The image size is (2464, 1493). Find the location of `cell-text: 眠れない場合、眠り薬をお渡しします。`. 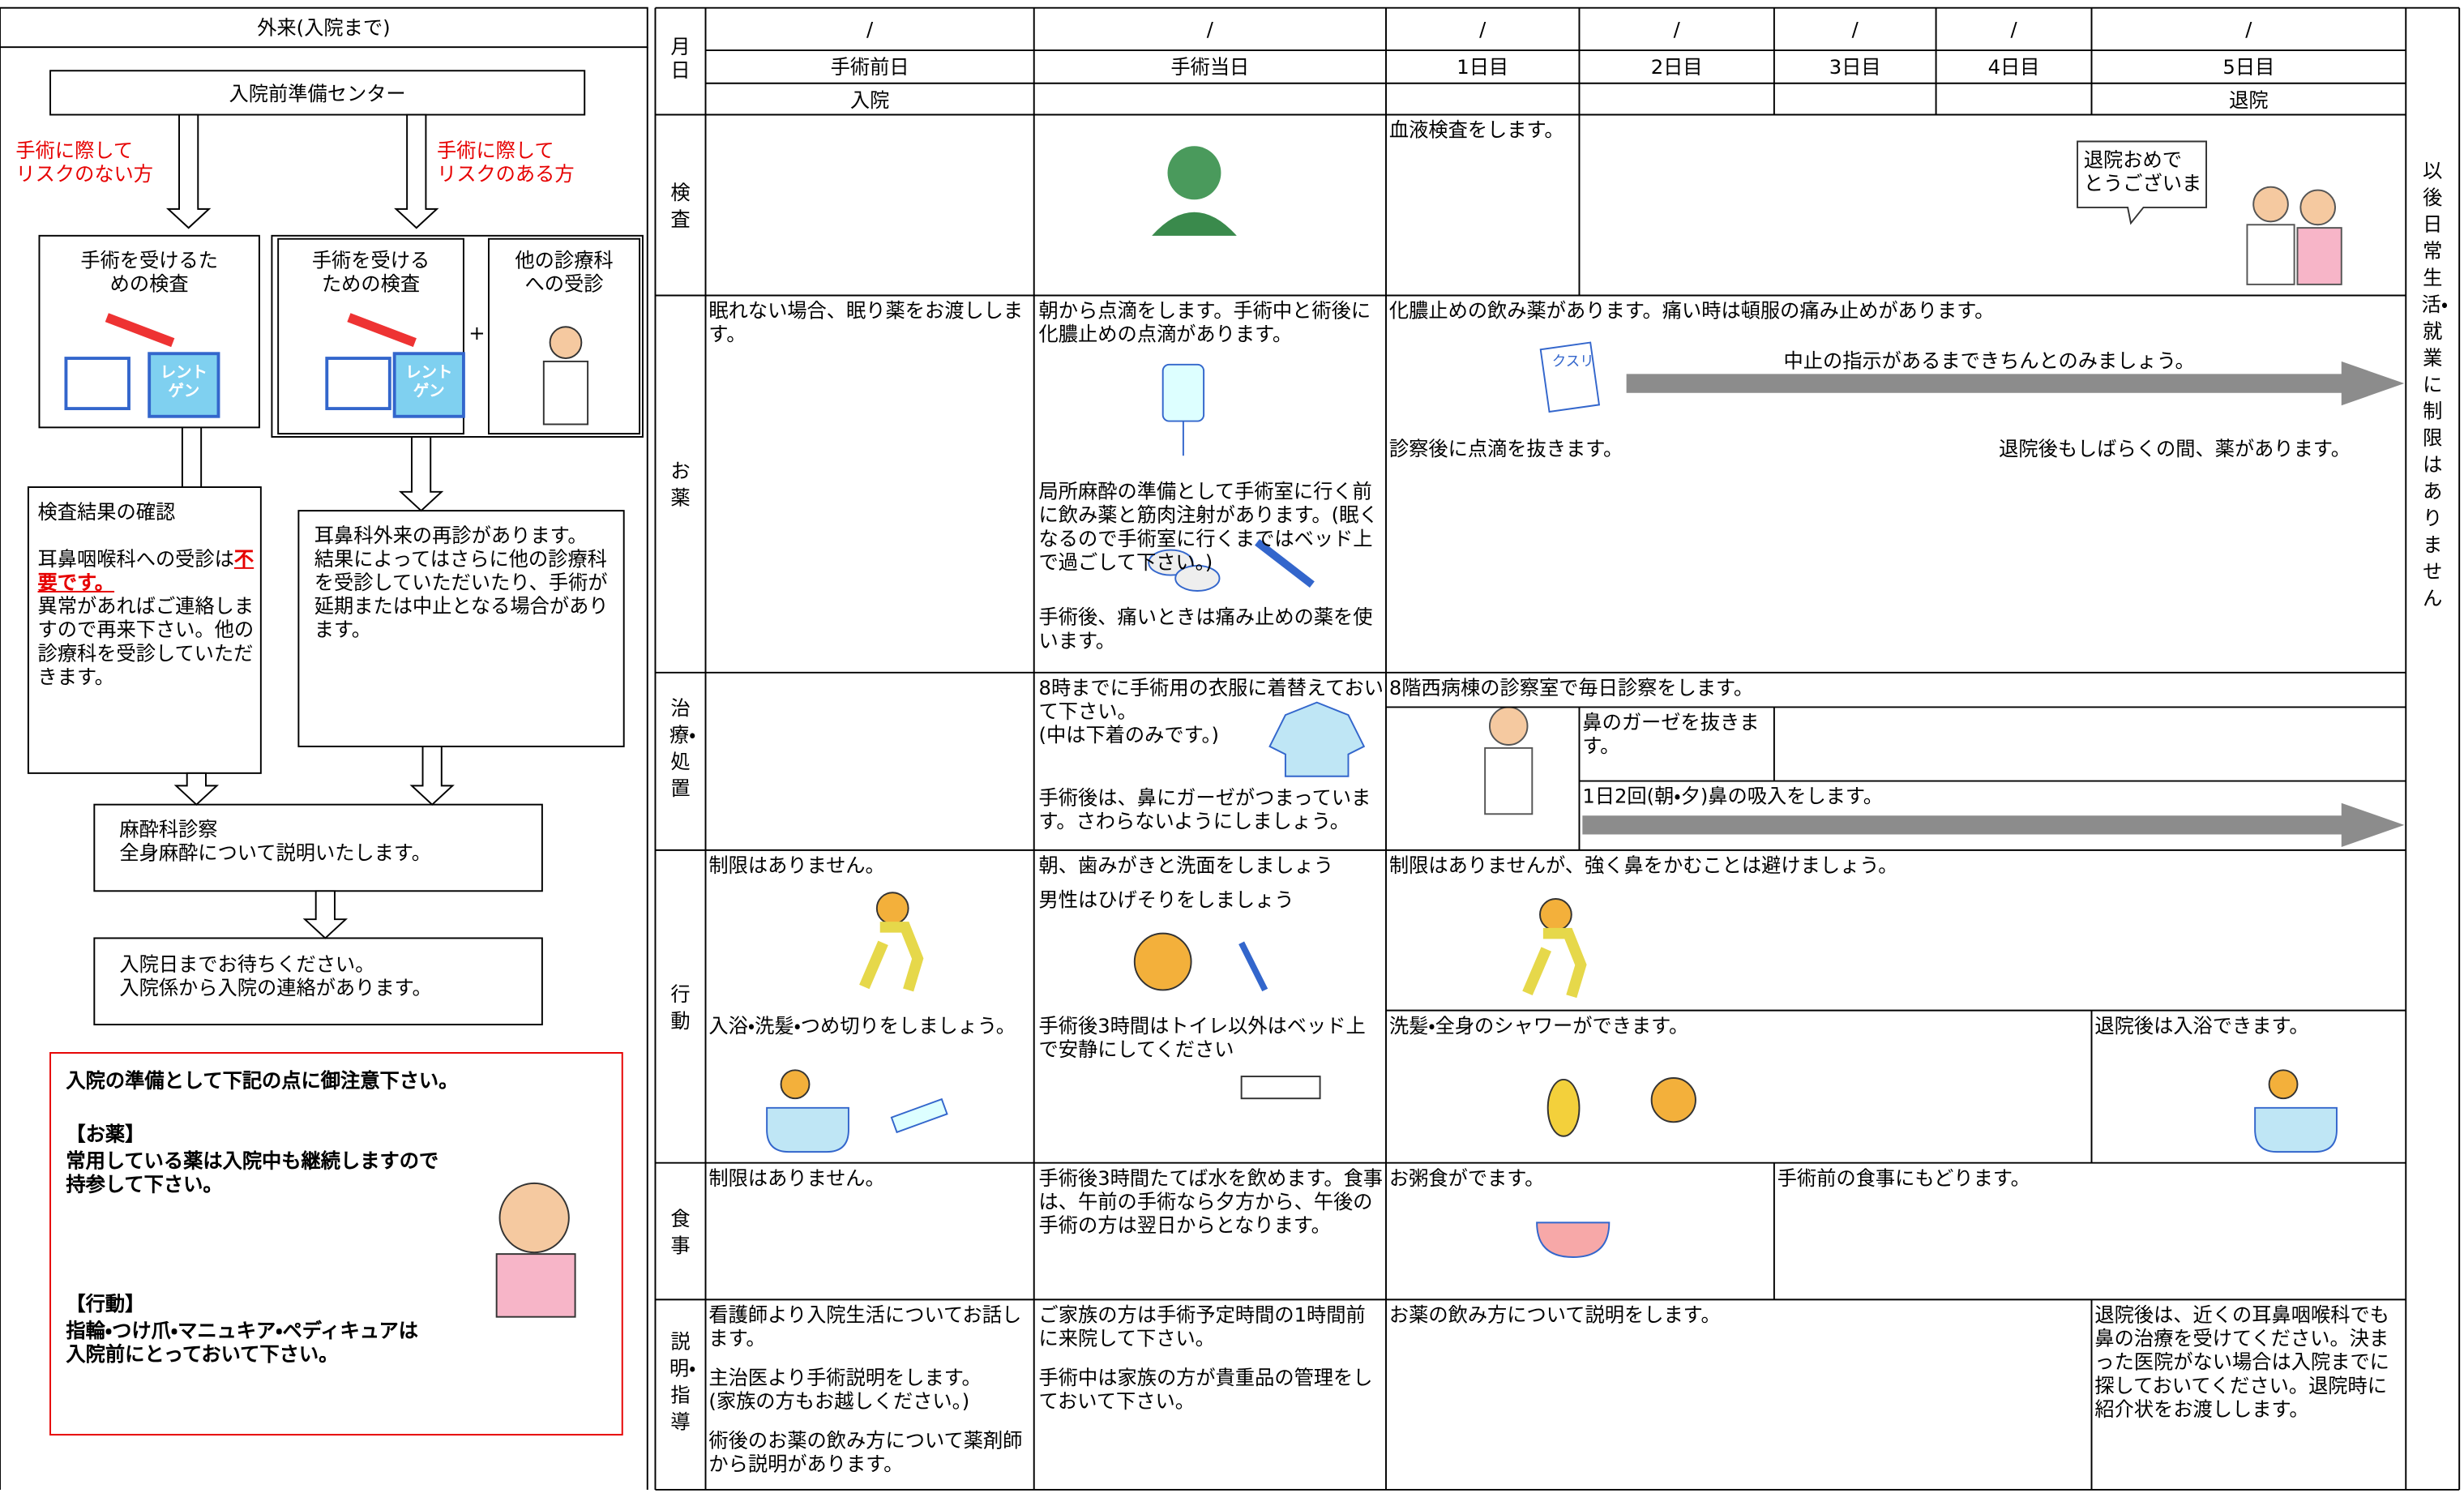

cell-text: 眠れない場合、眠り薬をお渡しします。 is located at coordinates (866, 322).